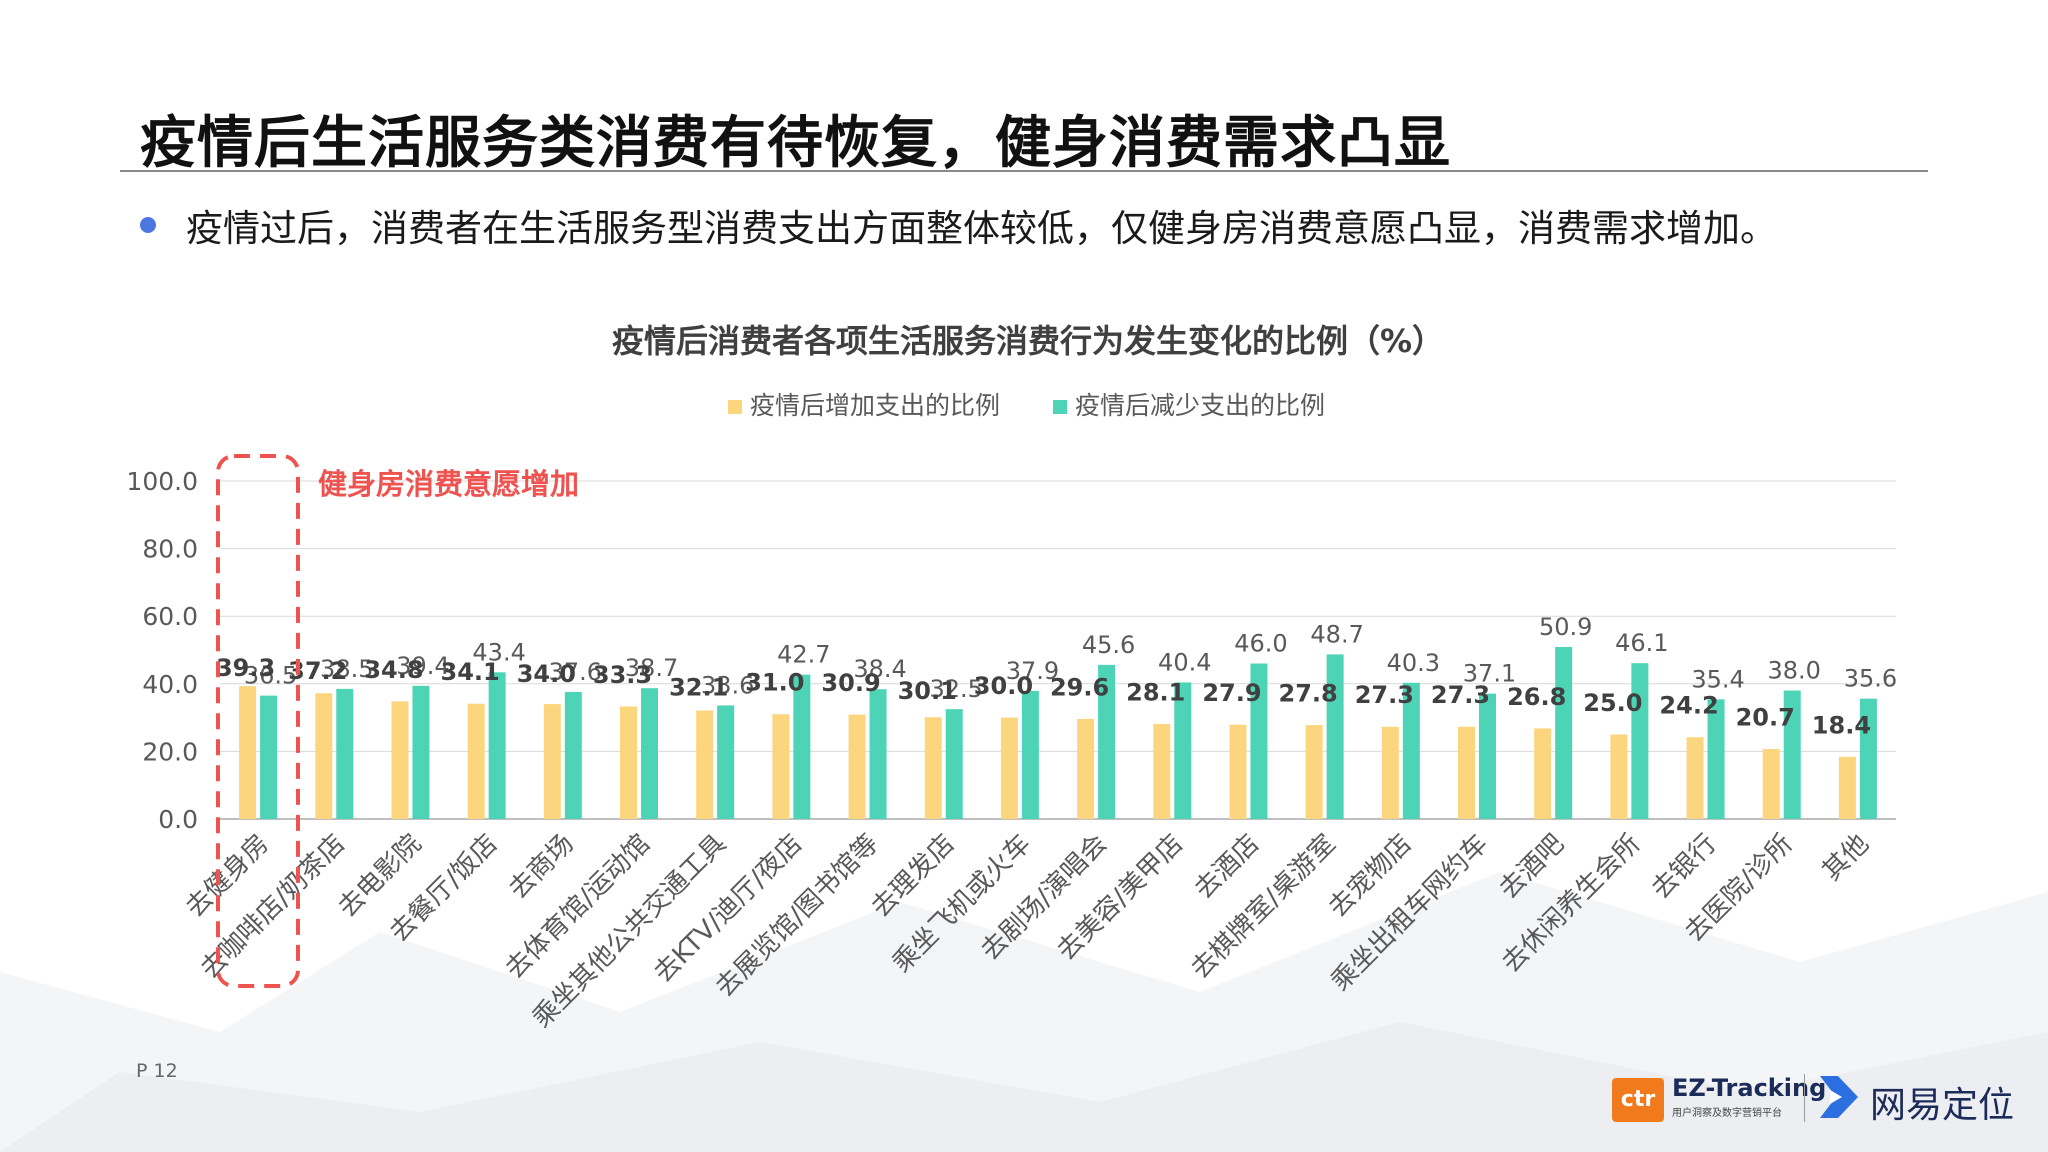  Describe the element at coordinates (803, 655) in the screenshot. I see `value-label-decrease: 42.7` at that location.